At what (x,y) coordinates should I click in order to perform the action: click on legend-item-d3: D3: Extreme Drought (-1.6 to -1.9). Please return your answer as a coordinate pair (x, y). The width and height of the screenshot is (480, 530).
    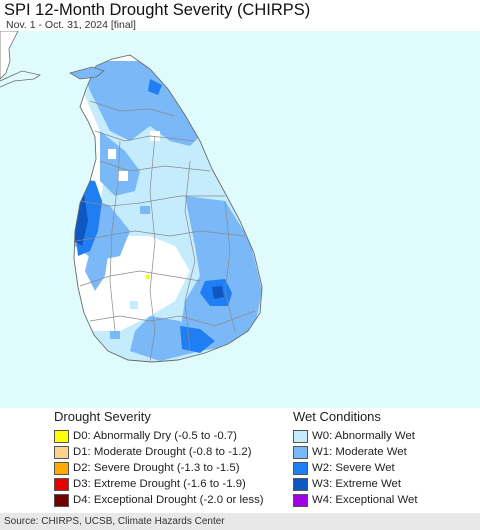
    Looking at the image, I should click on (159, 484).